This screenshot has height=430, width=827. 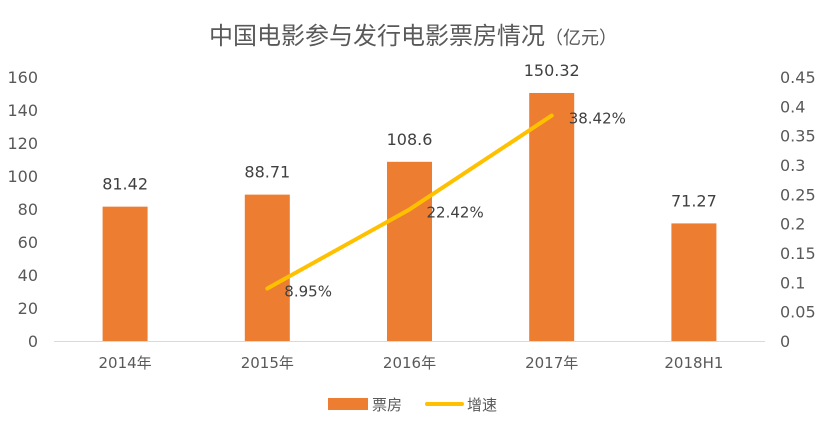 I want to click on bar-value-label: 71.27, so click(x=694, y=200).